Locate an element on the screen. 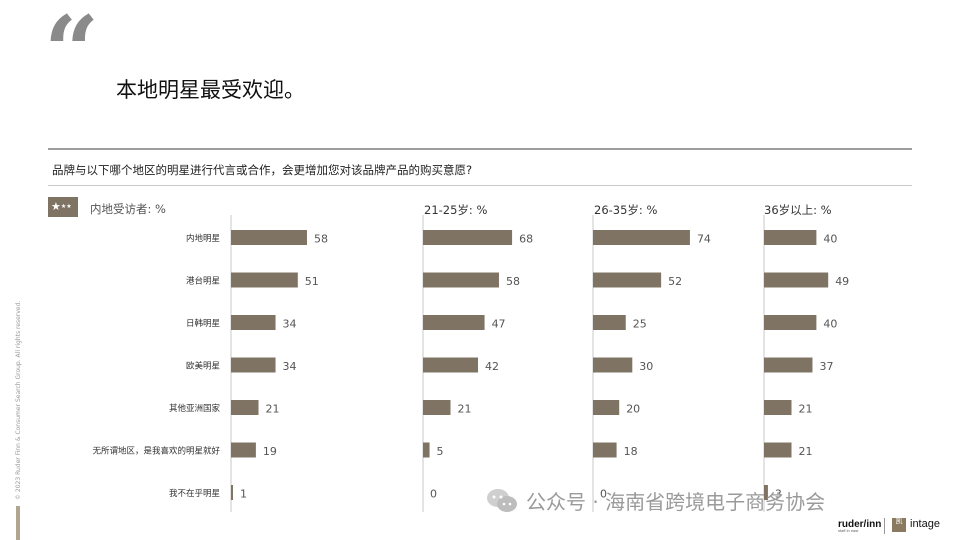 The width and height of the screenshot is (960, 540). value-label: 51 is located at coordinates (312, 281).